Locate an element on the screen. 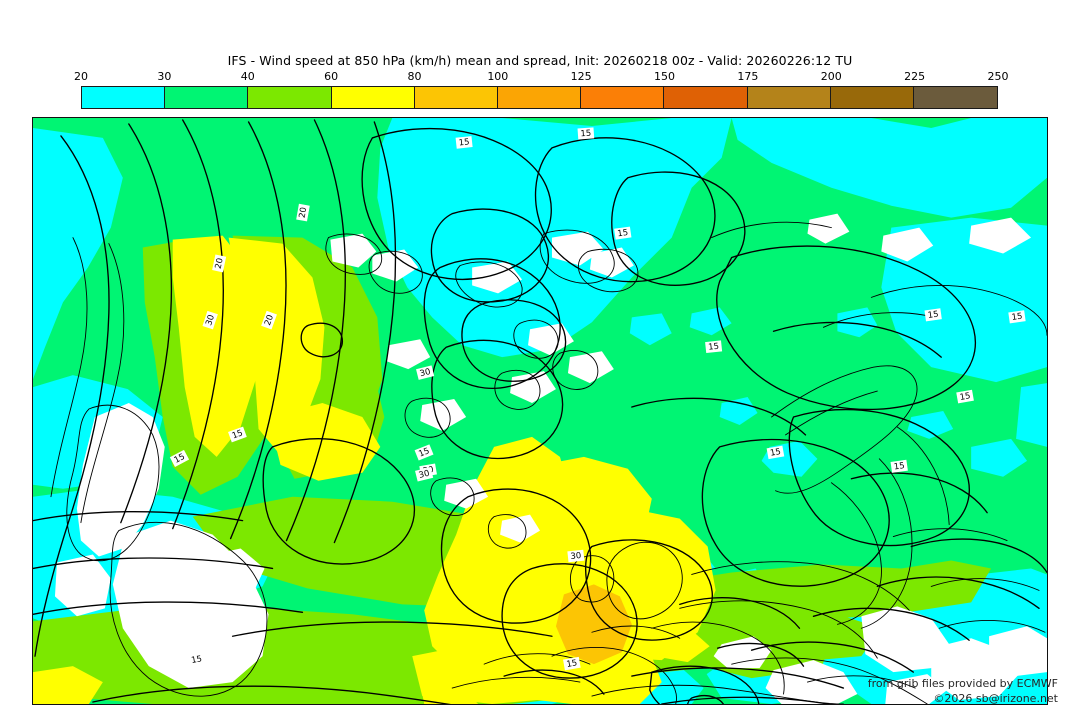 This screenshot has height=718, width=1080. colorbar-tick-100: 100 is located at coordinates (498, 76).